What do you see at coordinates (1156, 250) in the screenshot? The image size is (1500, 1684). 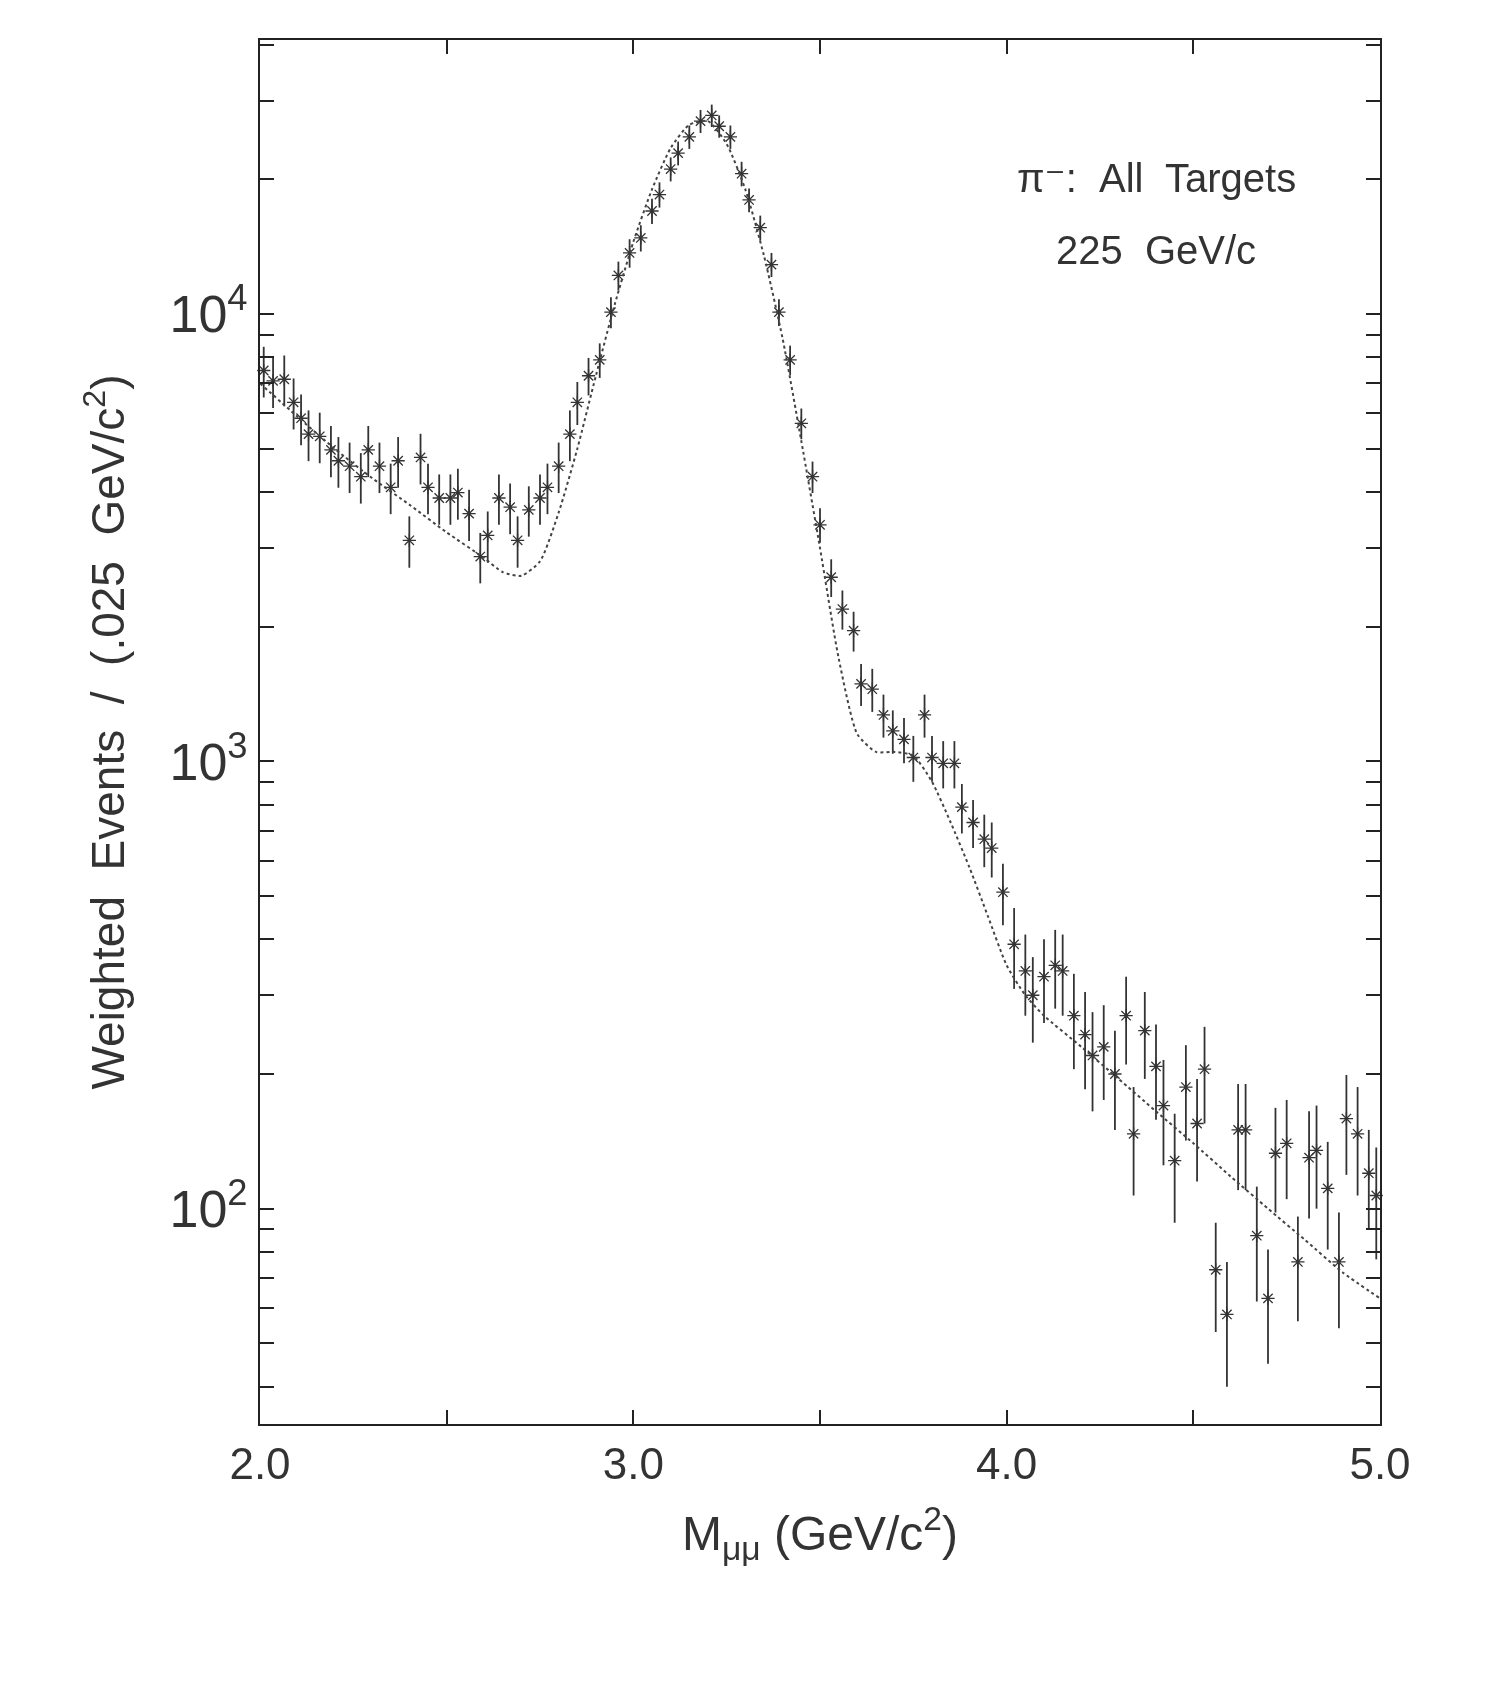 I see `annotation: 225 GeV/c` at bounding box center [1156, 250].